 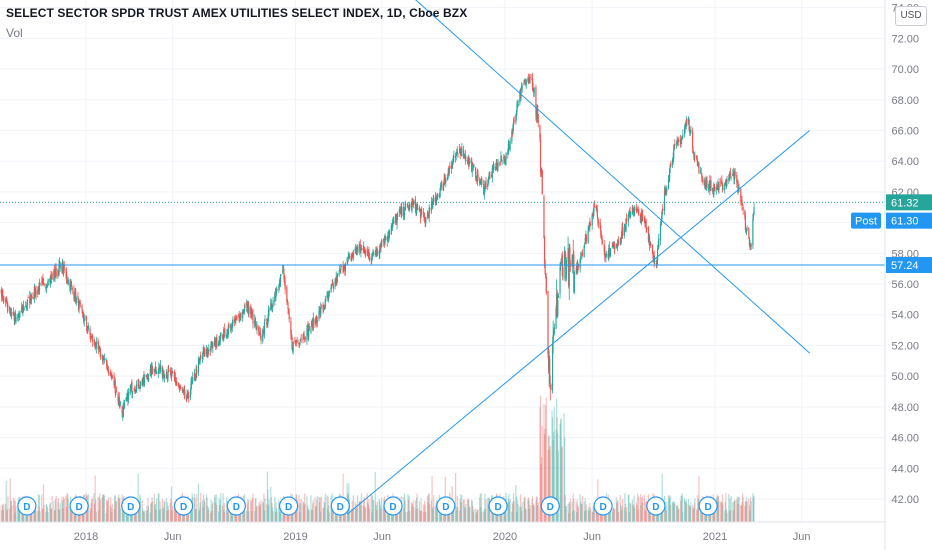 What do you see at coordinates (909, 264) in the screenshot?
I see `level-price-badge` at bounding box center [909, 264].